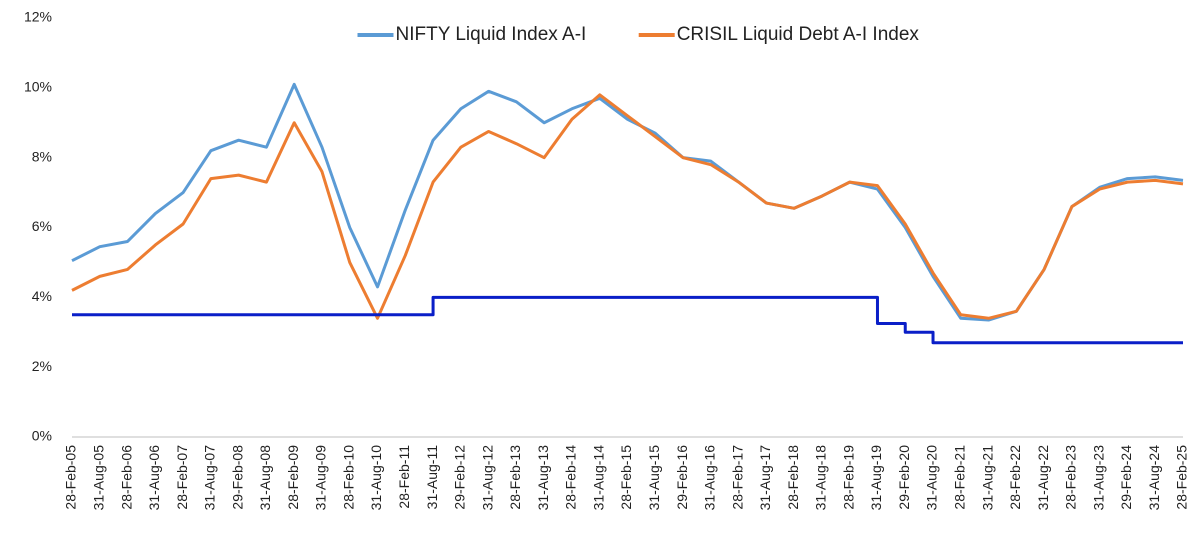  What do you see at coordinates (515, 477) in the screenshot?
I see `x-tick-label: 28-Feb-13` at bounding box center [515, 477].